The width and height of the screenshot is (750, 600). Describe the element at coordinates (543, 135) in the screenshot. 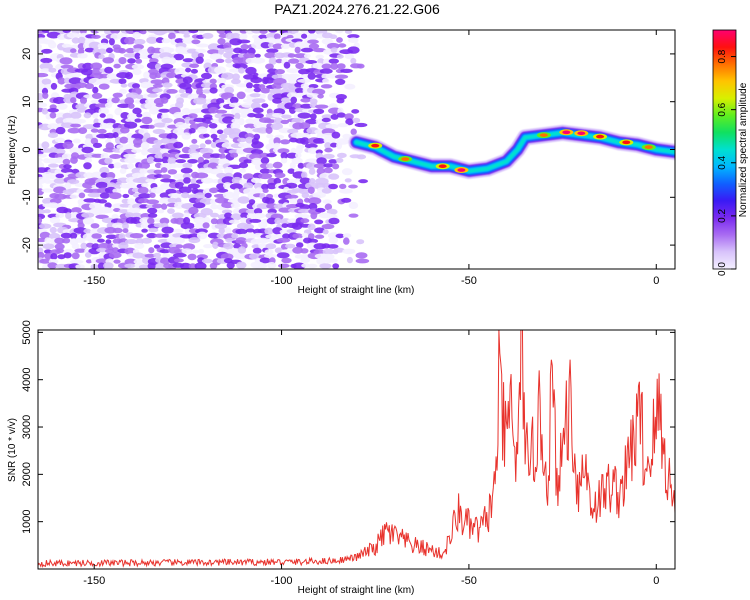

I see `signal-peak` at that location.